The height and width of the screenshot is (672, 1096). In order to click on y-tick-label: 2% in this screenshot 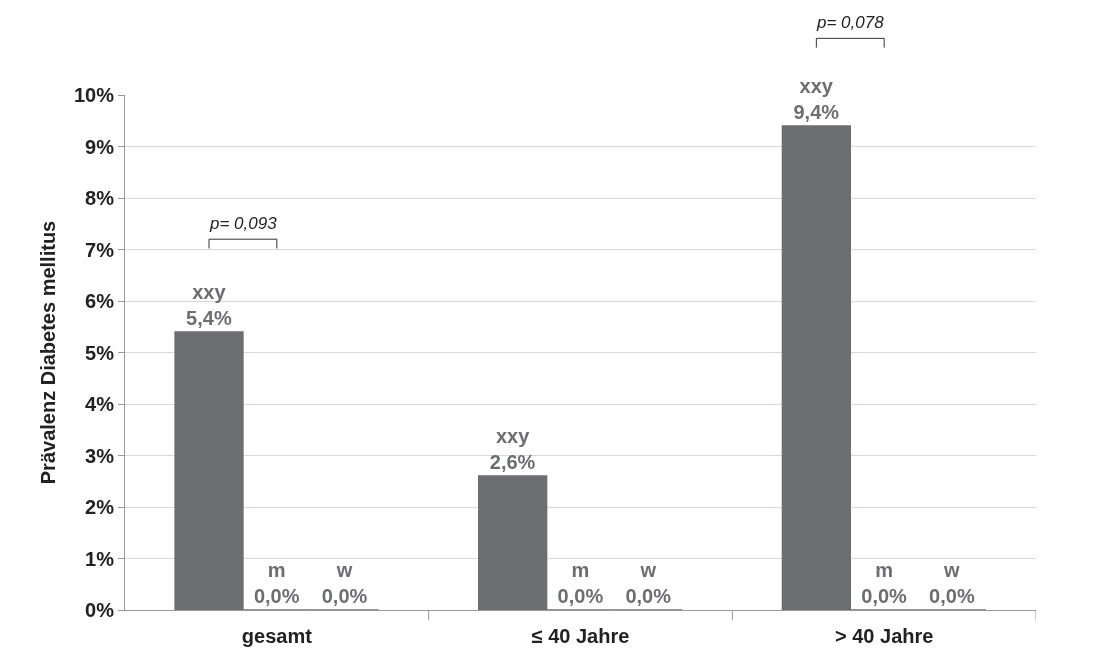, I will do `click(100, 507)`.